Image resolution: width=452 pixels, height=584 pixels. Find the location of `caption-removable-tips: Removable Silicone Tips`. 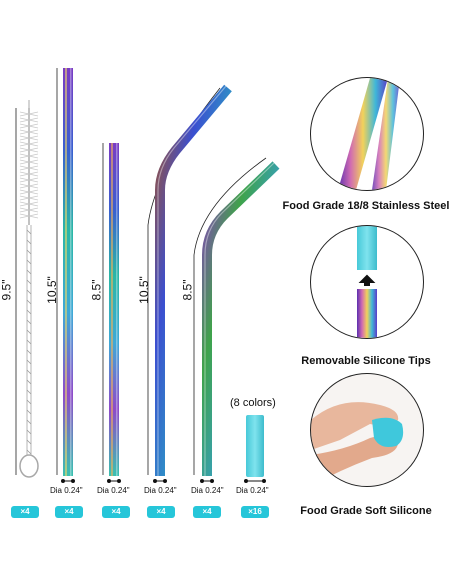

caption-removable-tips: Removable Silicone Tips is located at coordinates (366, 361).